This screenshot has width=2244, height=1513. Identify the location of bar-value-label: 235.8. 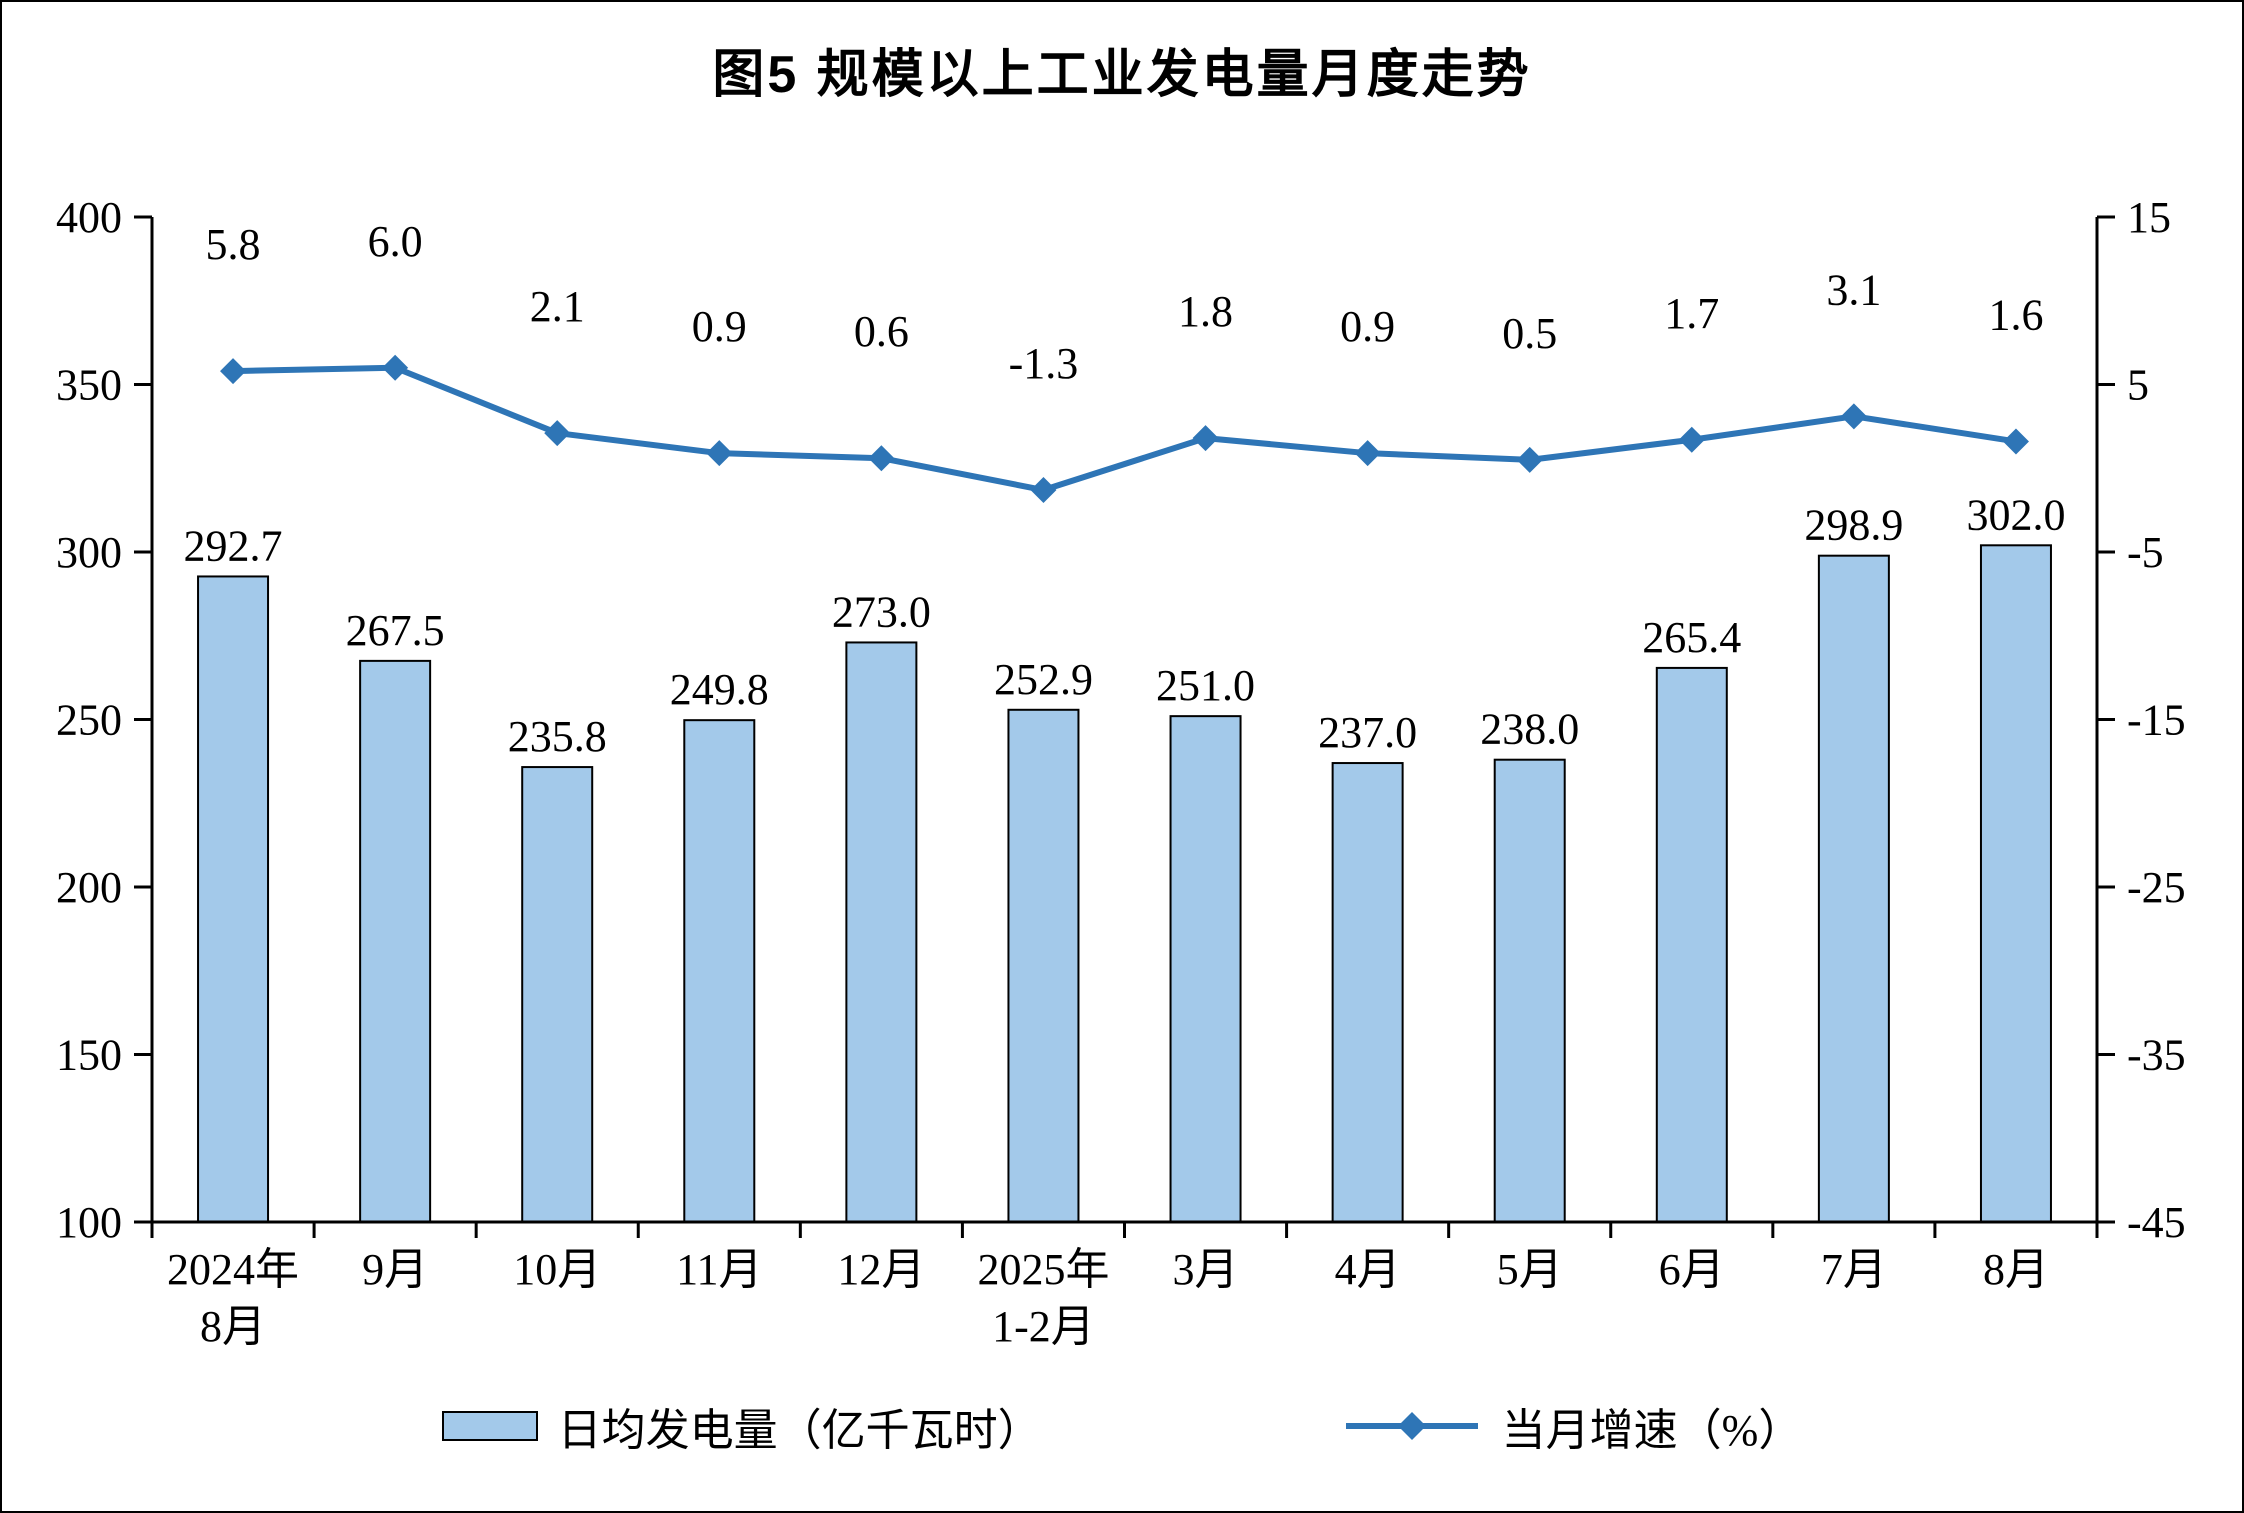
(557, 736).